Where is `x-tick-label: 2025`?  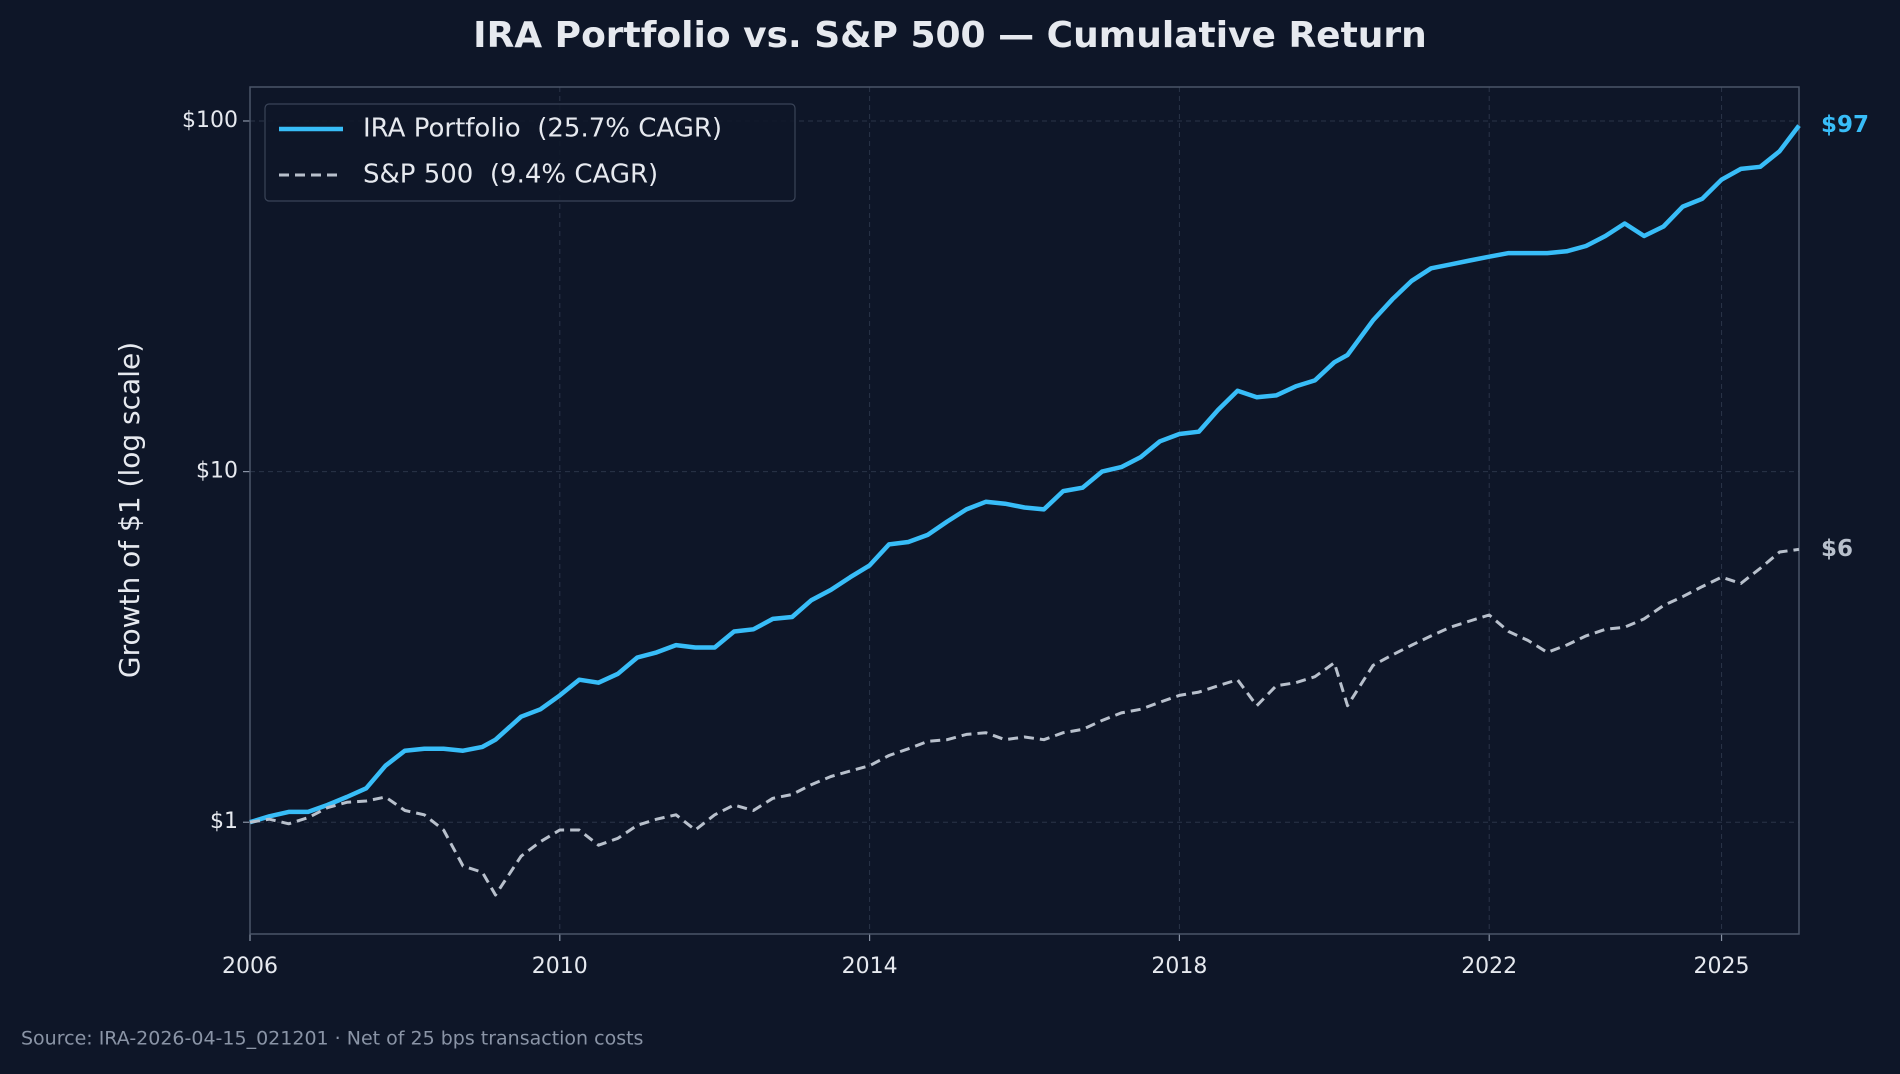 x-tick-label: 2025 is located at coordinates (1722, 966).